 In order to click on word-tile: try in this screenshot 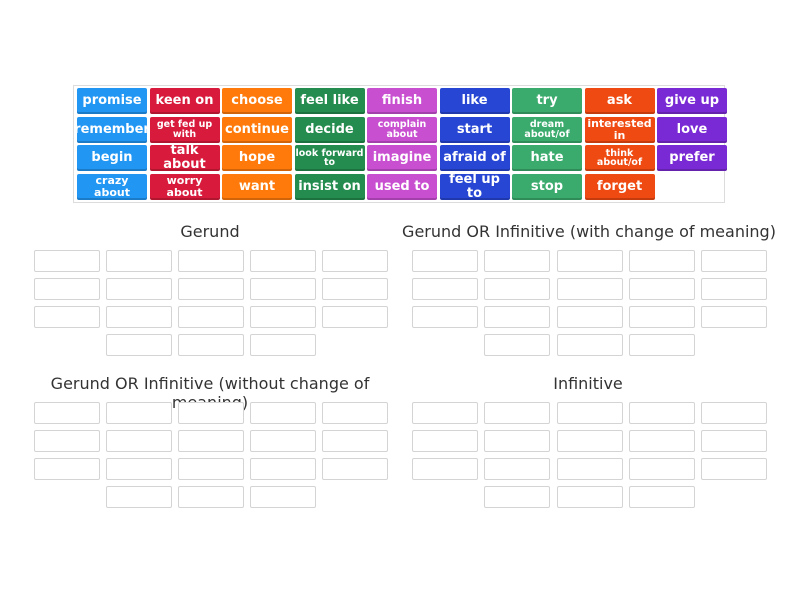, I will do `click(547, 101)`.